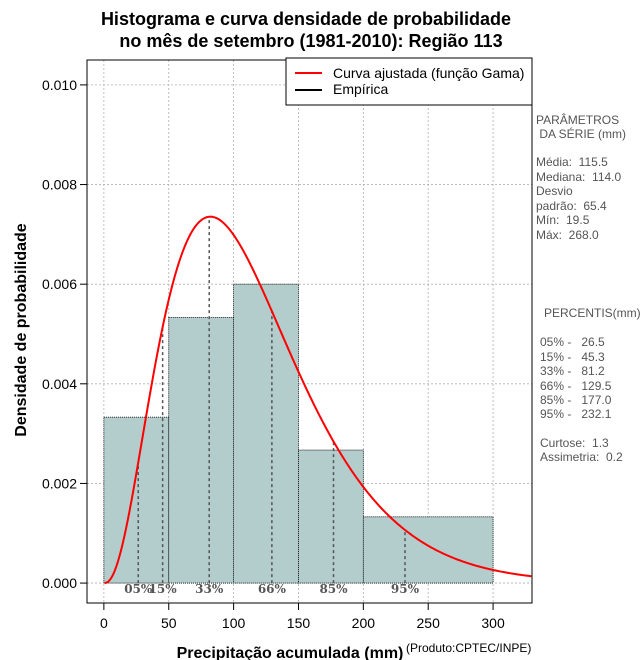 This screenshot has height=660, width=640. Describe the element at coordinates (59, 284) in the screenshot. I see `y-tick-label: 0.006` at that location.